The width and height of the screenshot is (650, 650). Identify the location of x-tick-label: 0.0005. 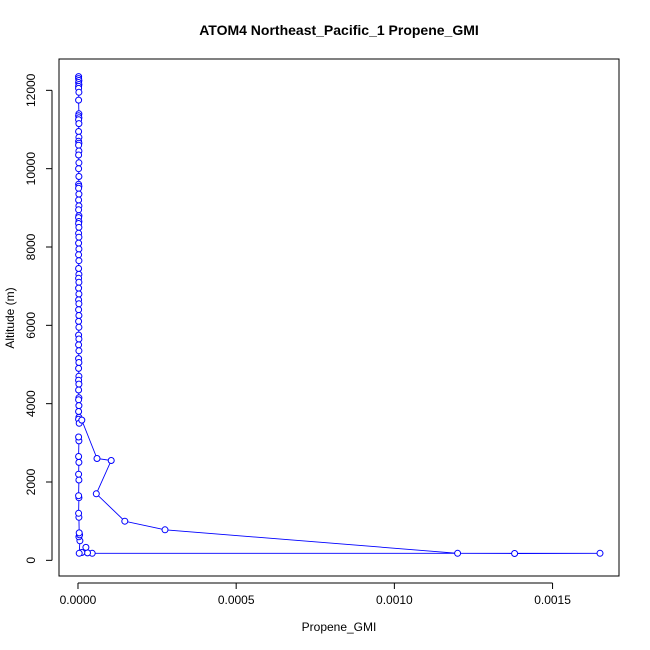
(236, 600).